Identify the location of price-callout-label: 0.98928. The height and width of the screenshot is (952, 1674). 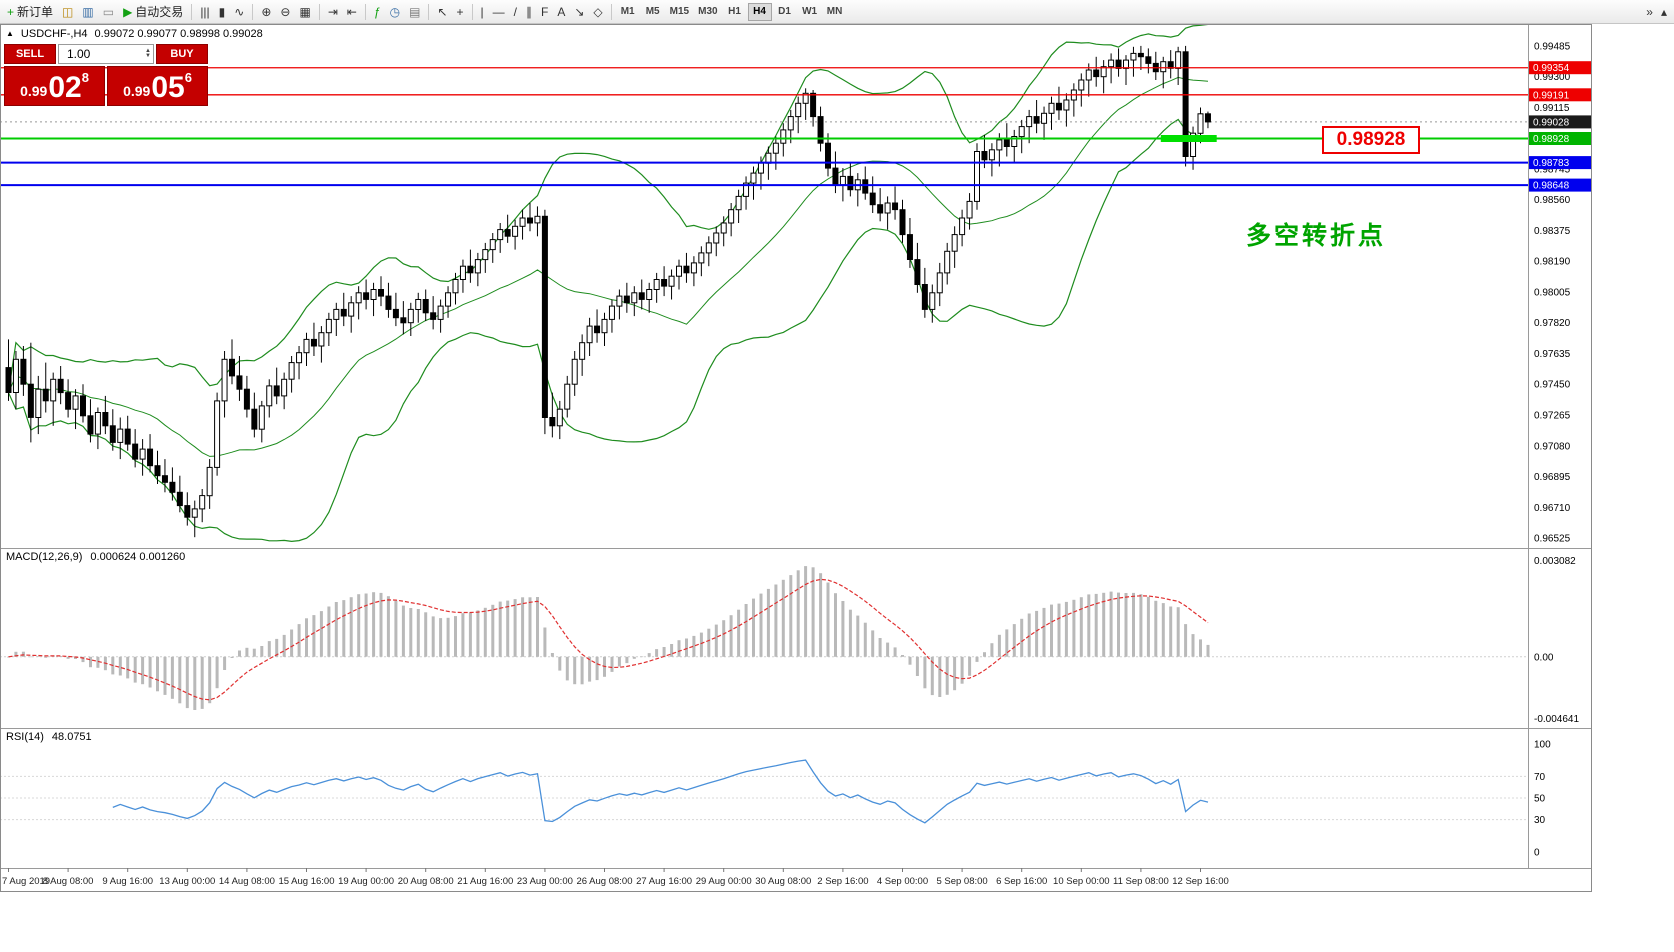
(1371, 140).